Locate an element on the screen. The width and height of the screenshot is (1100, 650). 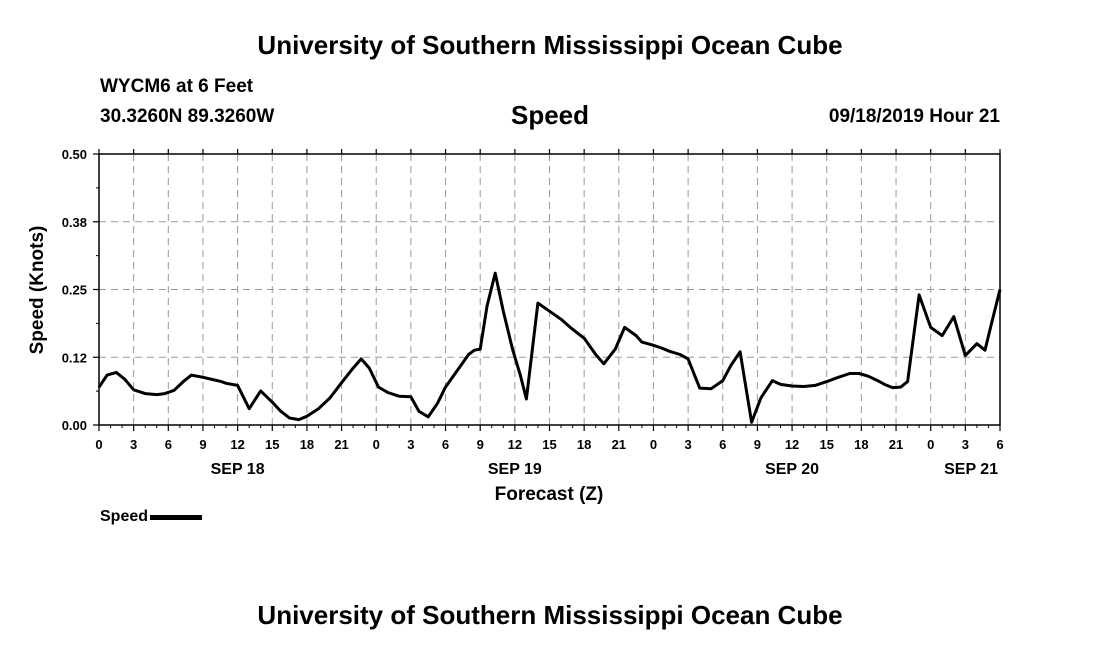
station-label: WYCM6 at 6 Feet is located at coordinates (177, 86).